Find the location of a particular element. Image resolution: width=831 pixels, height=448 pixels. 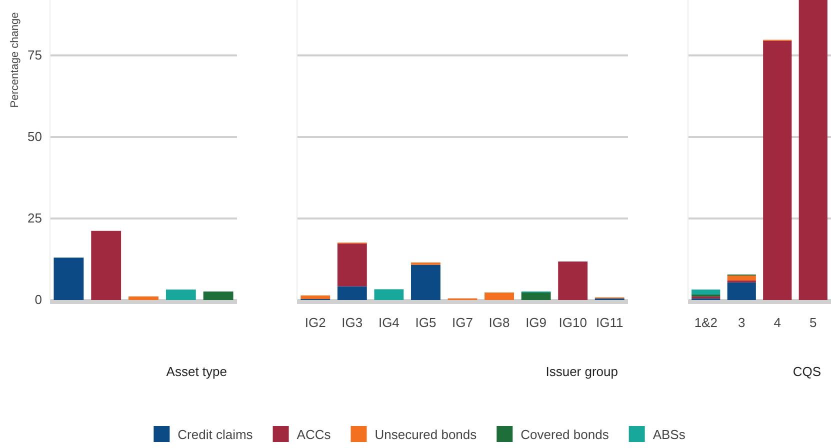

legend-label: Credit claims is located at coordinates (216, 434).